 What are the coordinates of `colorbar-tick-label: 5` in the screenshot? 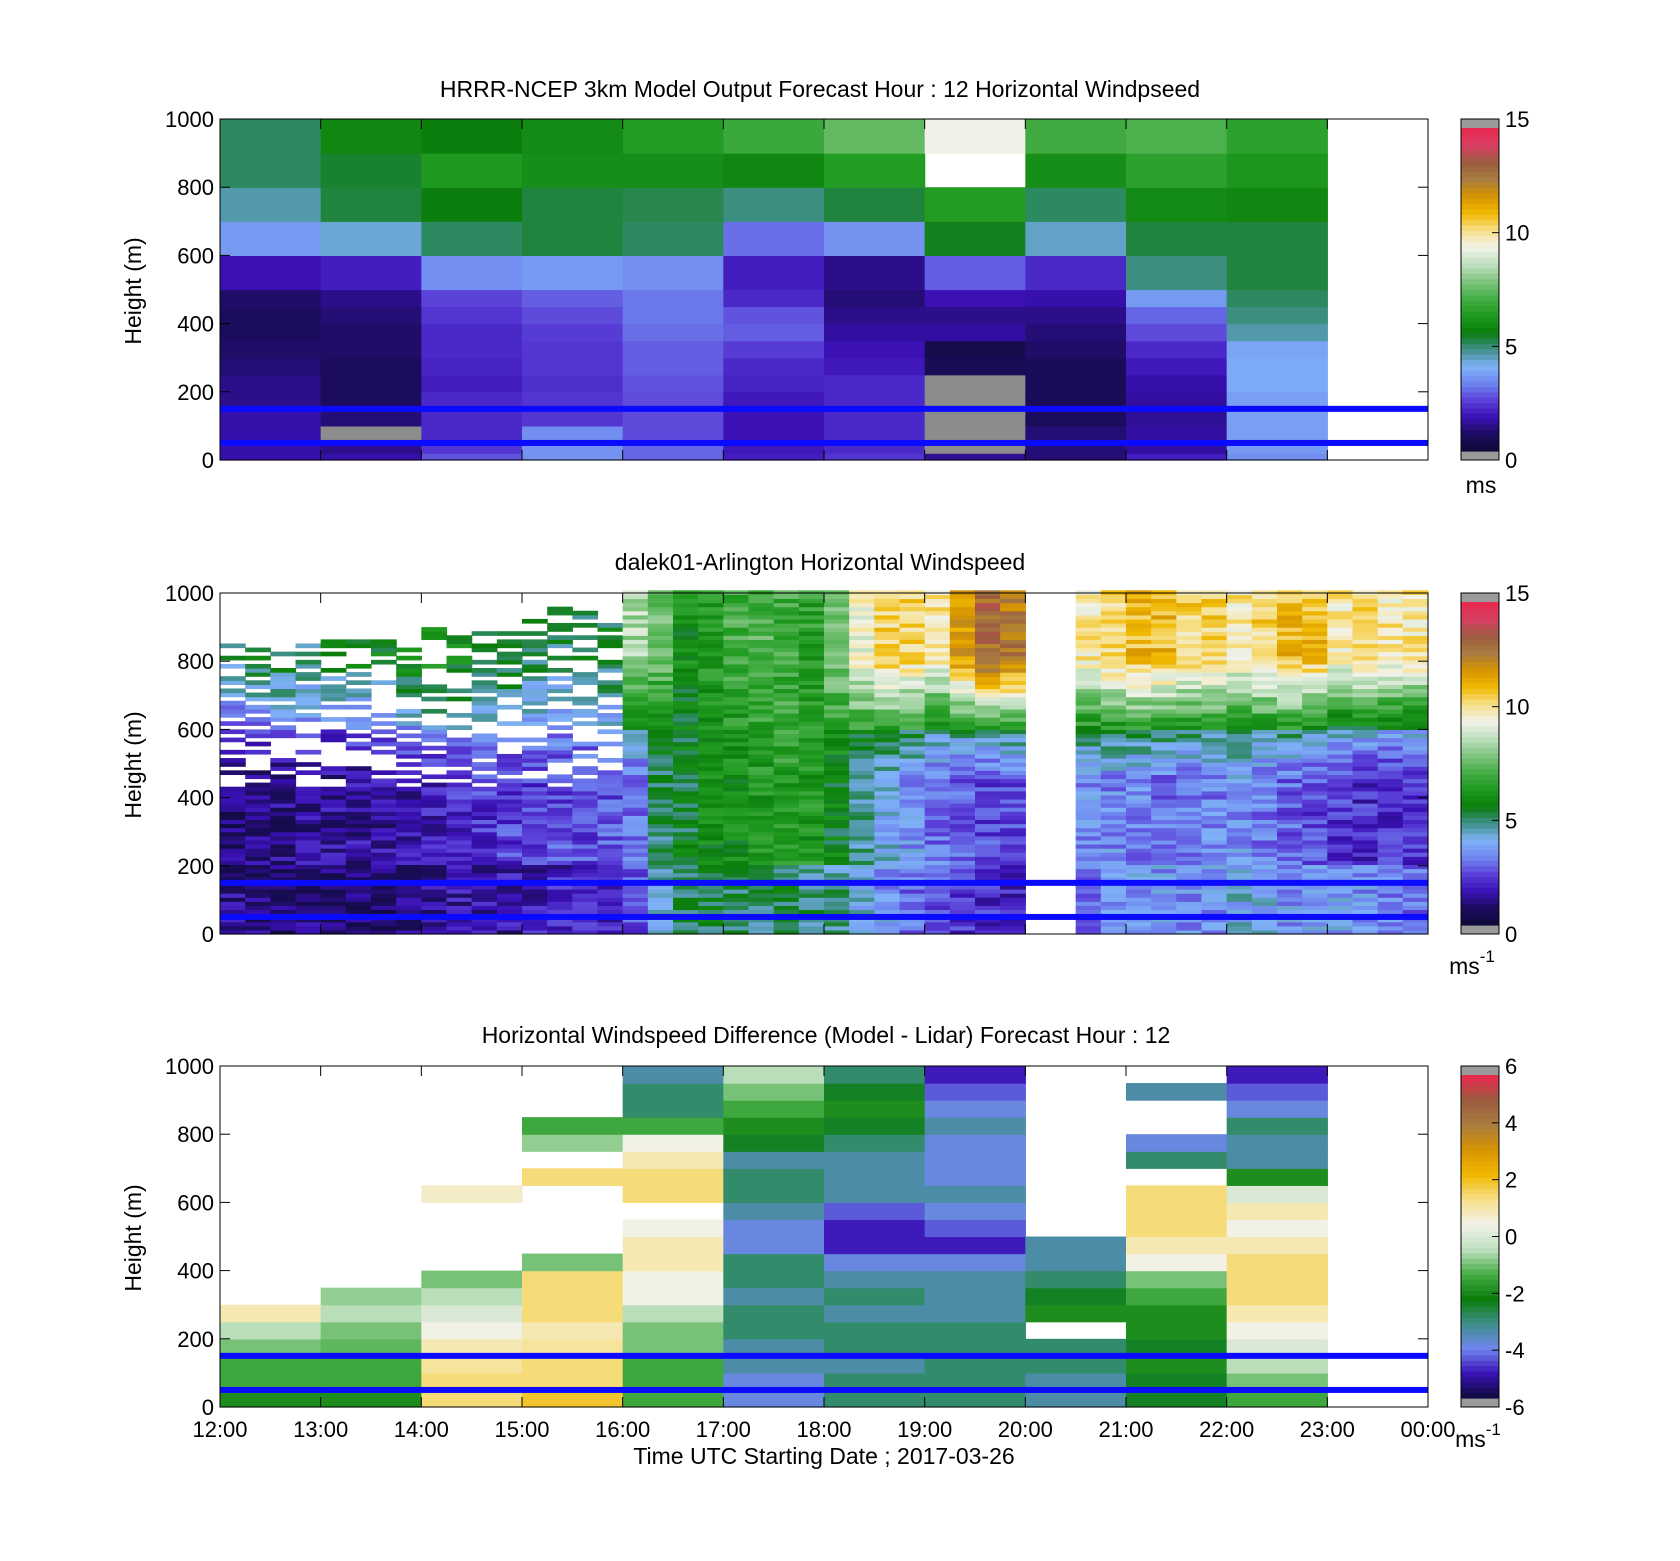 It's located at (1511, 346).